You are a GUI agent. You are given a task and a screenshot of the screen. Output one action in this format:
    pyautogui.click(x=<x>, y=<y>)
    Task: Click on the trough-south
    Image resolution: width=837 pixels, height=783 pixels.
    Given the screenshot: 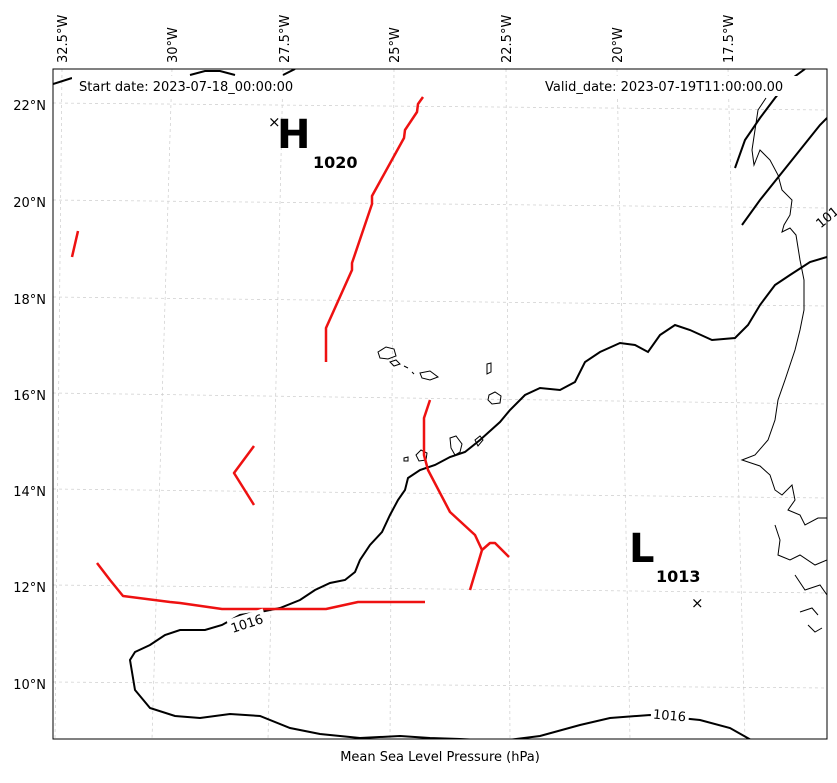 What is the action you would take?
    pyautogui.click(x=260, y=586)
    